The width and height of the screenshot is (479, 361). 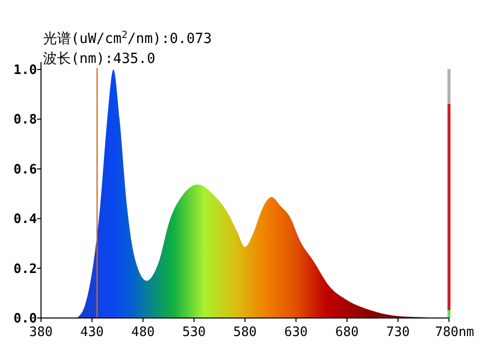 What do you see at coordinates (143, 332) in the screenshot?
I see `x-tick-label: 480` at bounding box center [143, 332].